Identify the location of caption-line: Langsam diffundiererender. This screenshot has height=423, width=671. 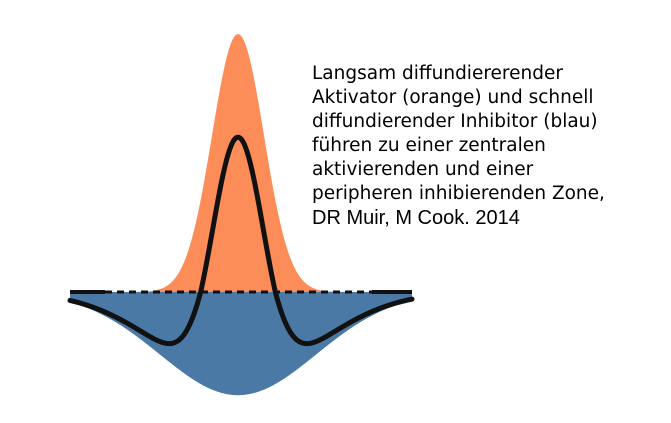
(437, 73).